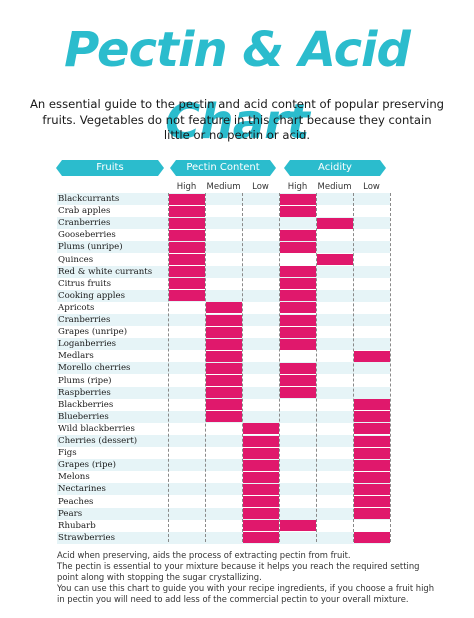 The width and height of the screenshot is (474, 618). Describe the element at coordinates (93, 332) in the screenshot. I see `fruit-name: Grapes (unripe)` at that location.